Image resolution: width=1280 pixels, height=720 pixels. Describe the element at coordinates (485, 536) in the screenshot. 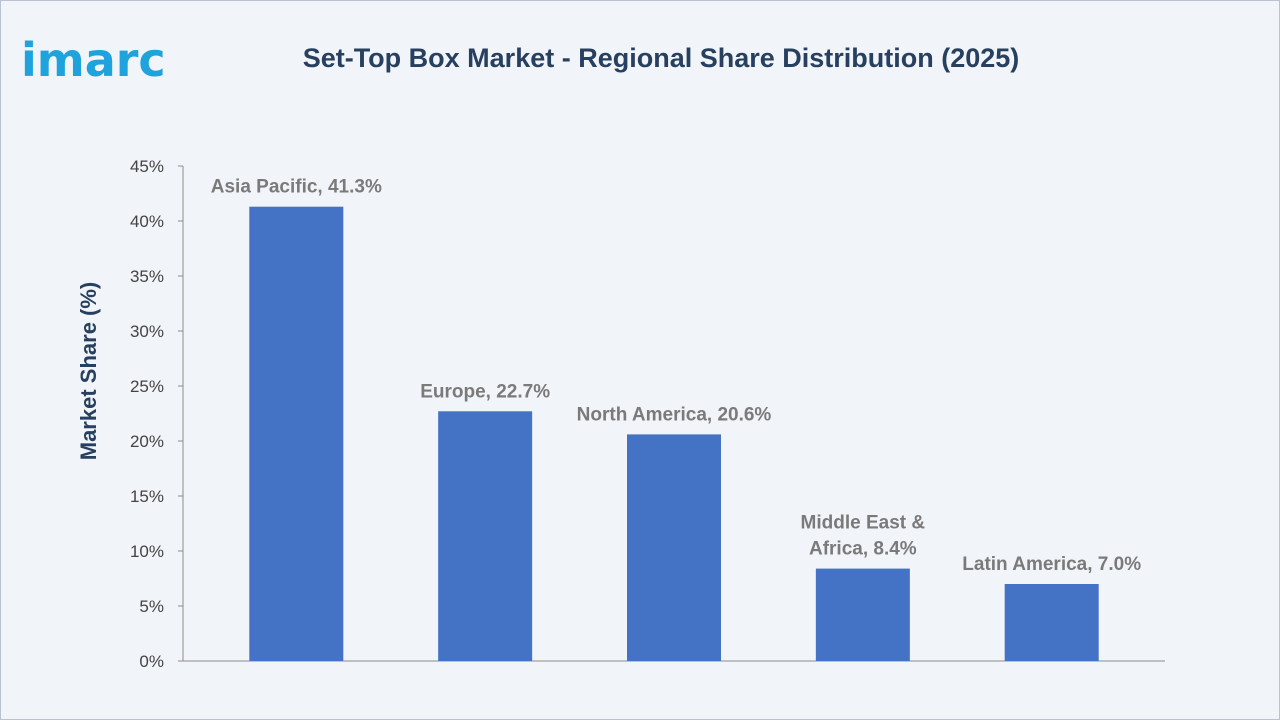

I see `bar-europe` at that location.